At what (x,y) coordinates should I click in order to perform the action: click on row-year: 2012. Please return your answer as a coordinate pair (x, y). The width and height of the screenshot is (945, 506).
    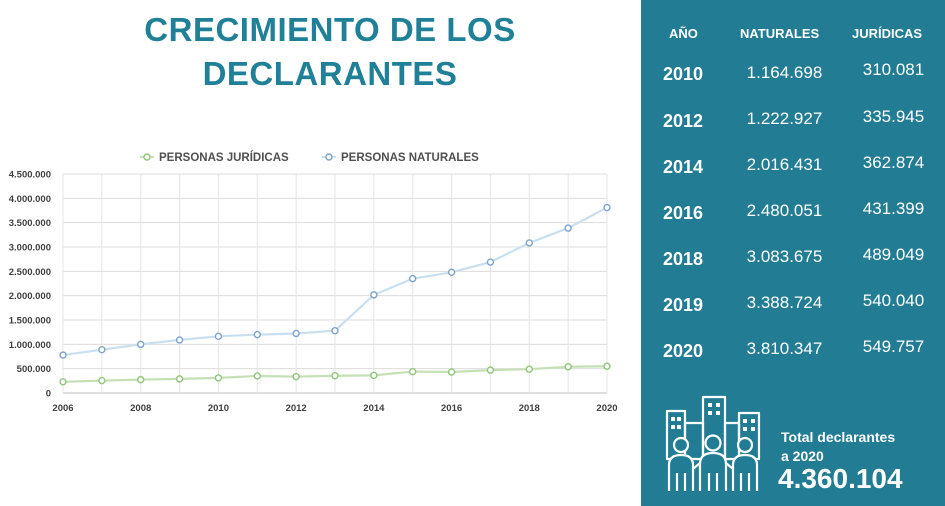
    Looking at the image, I should click on (683, 121).